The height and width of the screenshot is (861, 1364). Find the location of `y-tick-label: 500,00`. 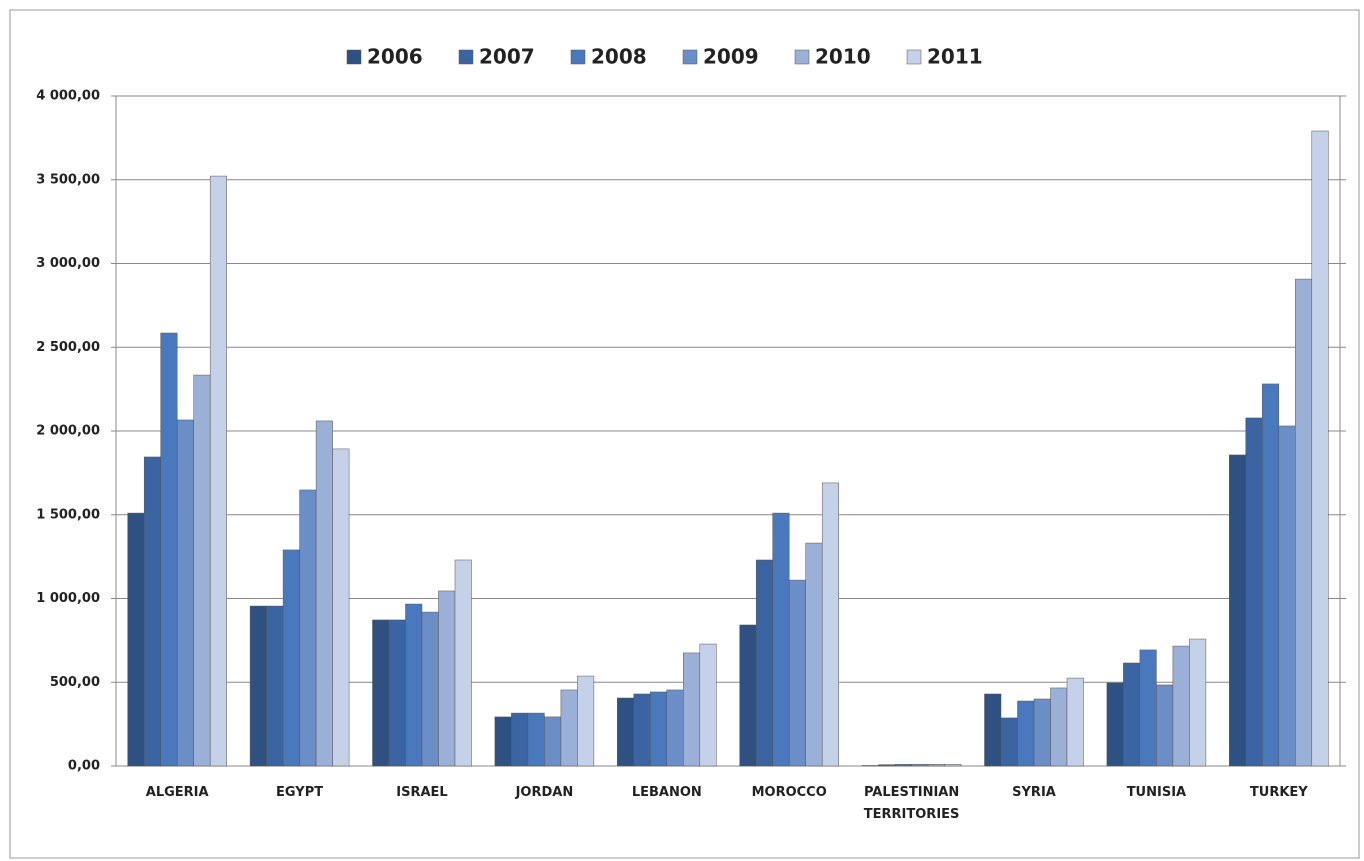

y-tick-label: 500,00 is located at coordinates (75, 682).